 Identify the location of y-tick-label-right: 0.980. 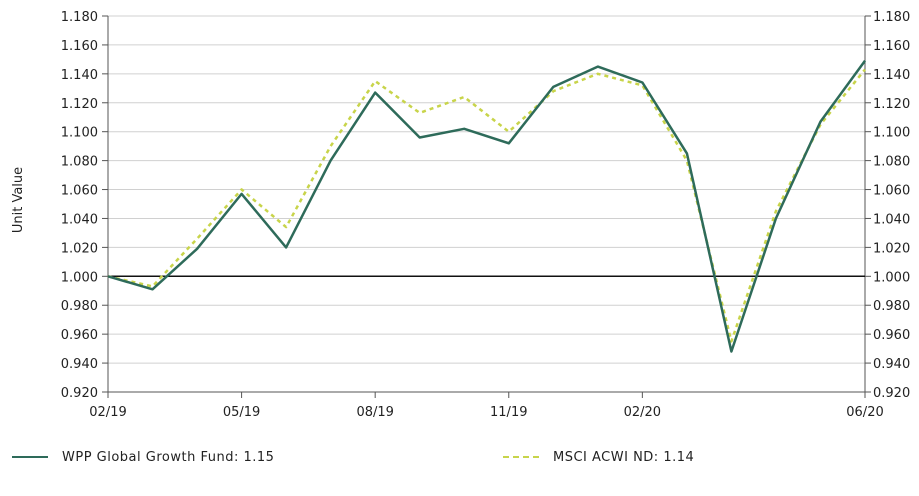
(891, 306).